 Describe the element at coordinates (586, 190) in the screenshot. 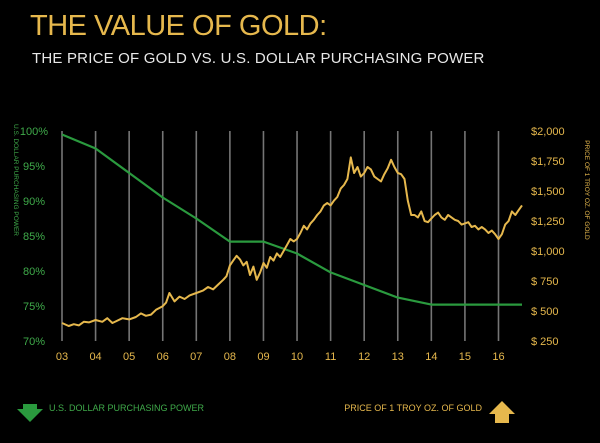

I see `y-right-axis-title: PRICE OF 1 TROY OZ. OF GOLD` at that location.